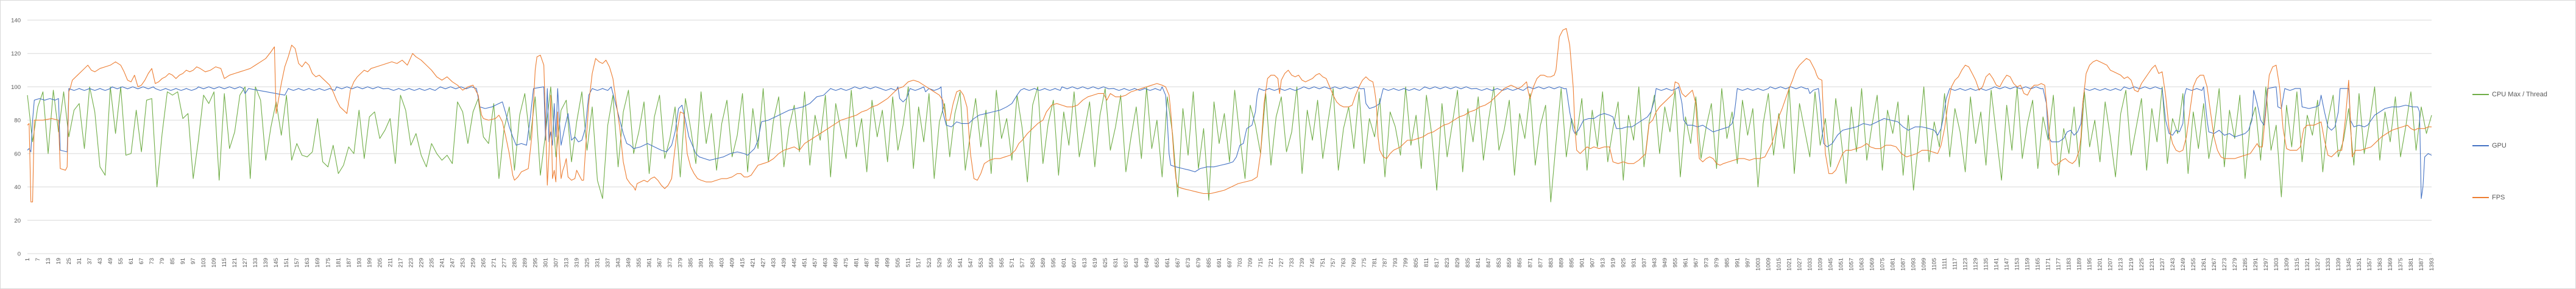 The width and height of the screenshot is (2576, 289). Describe the element at coordinates (79, 261) in the screenshot. I see `x-axis-tick-label: 31` at that location.